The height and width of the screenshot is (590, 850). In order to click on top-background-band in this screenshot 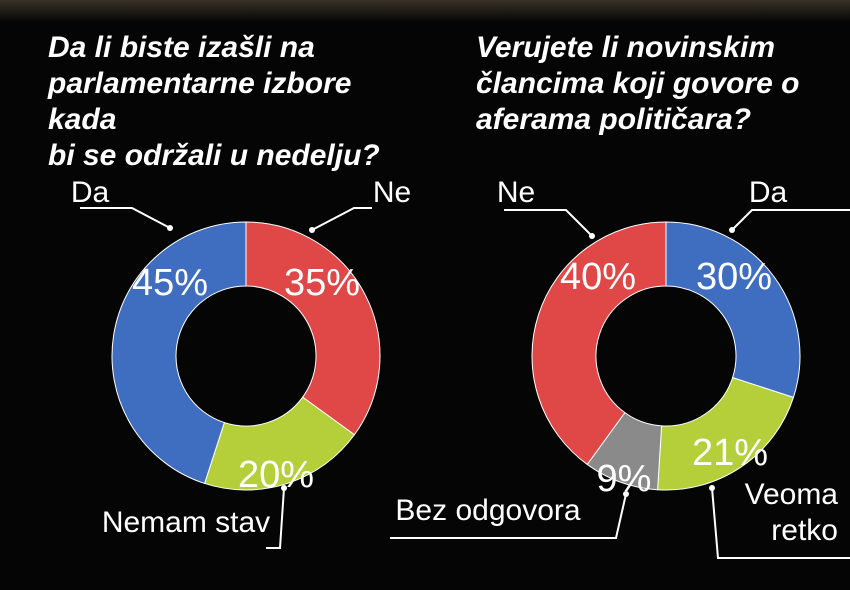, I will do `click(425, 11)`.